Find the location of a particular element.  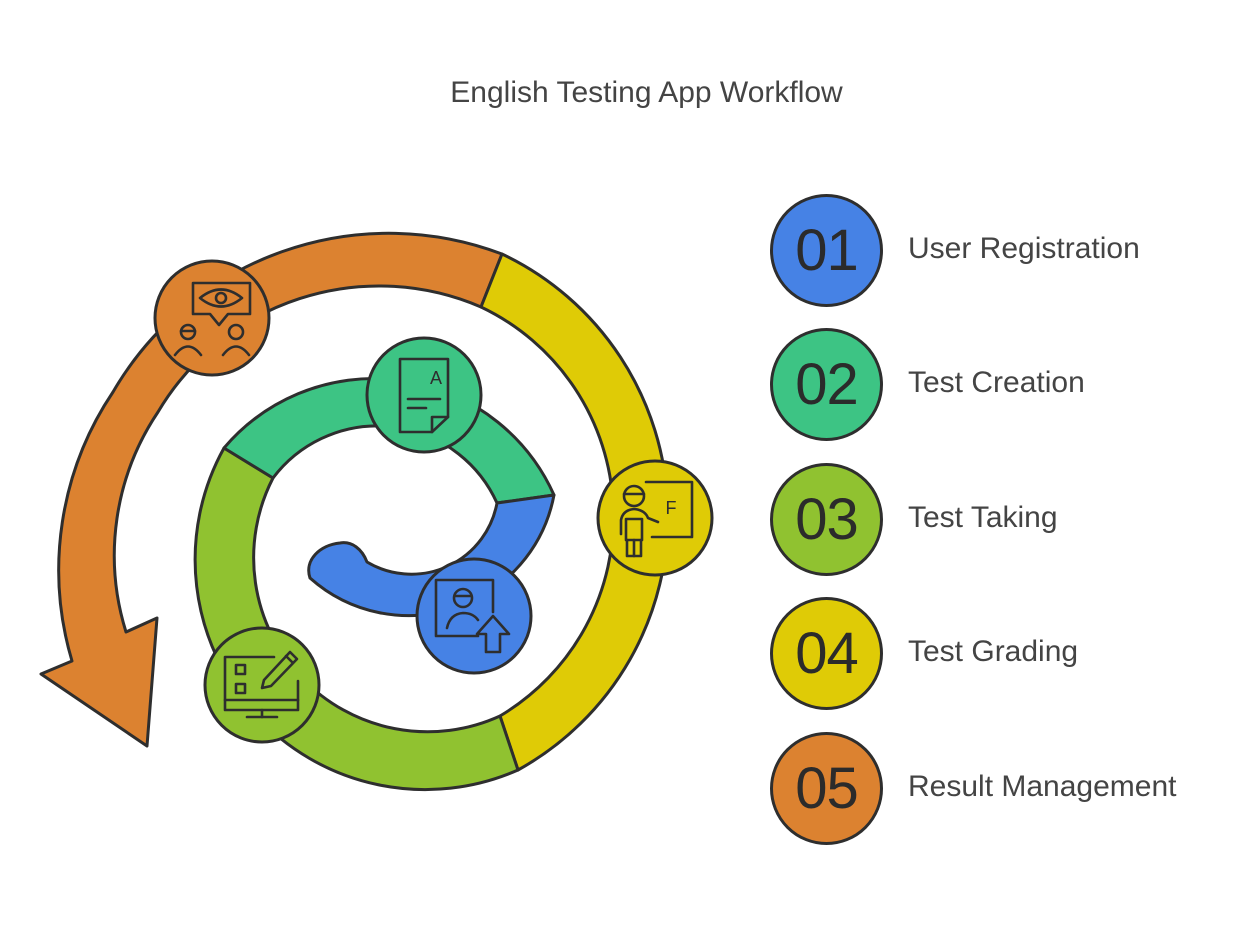

step-label: Test Creation is located at coordinates (996, 382).